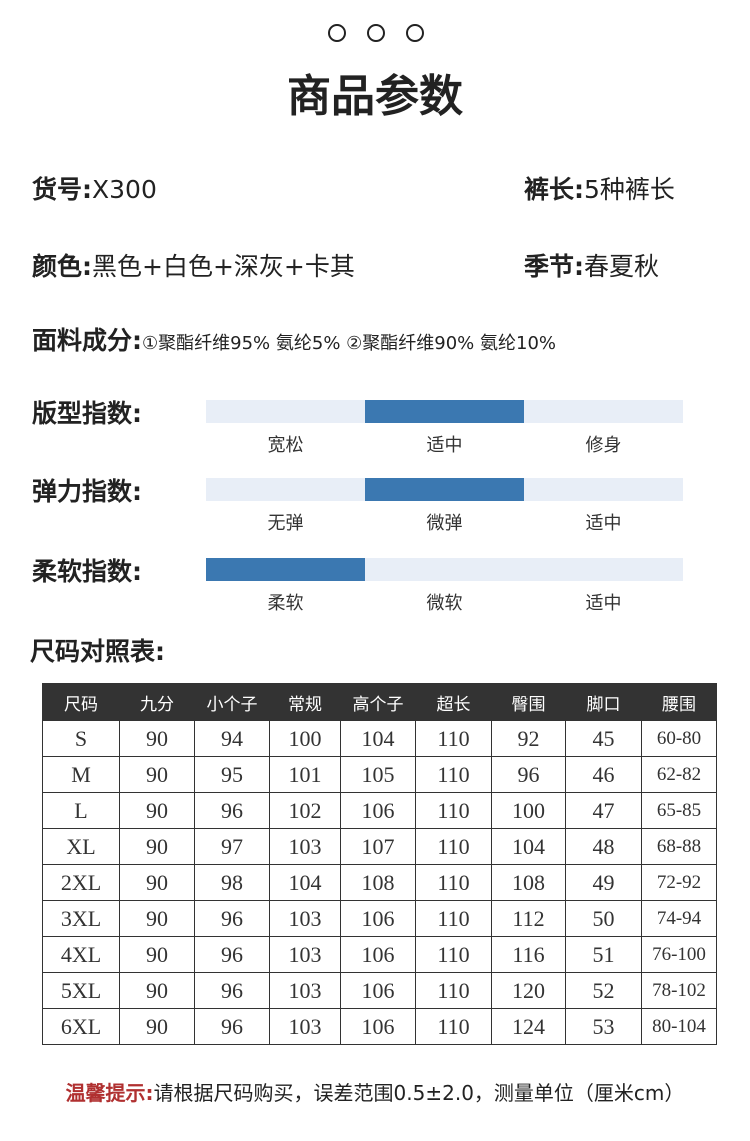 The image size is (750, 1141). Describe the element at coordinates (375, 96) in the screenshot. I see `title: 商品参数` at that location.